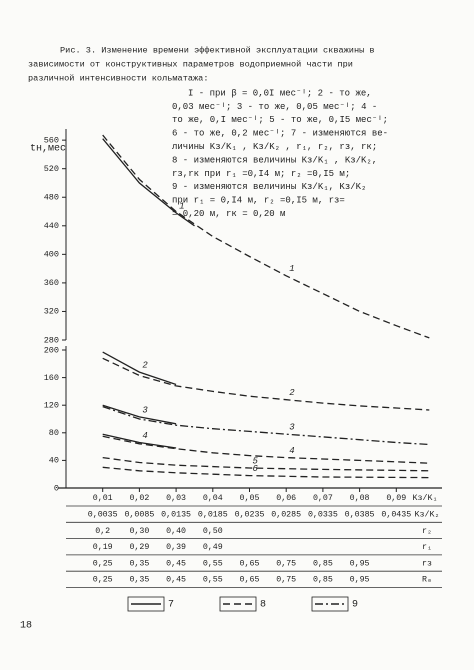 This screenshot has height=670, width=474. Describe the element at coordinates (280, 120) in the screenshot. I see `note-line: то же, 0,I мес⁻ᴵ; 5 - то же, 0,I5 мес⁻ᴵ;` at that location.